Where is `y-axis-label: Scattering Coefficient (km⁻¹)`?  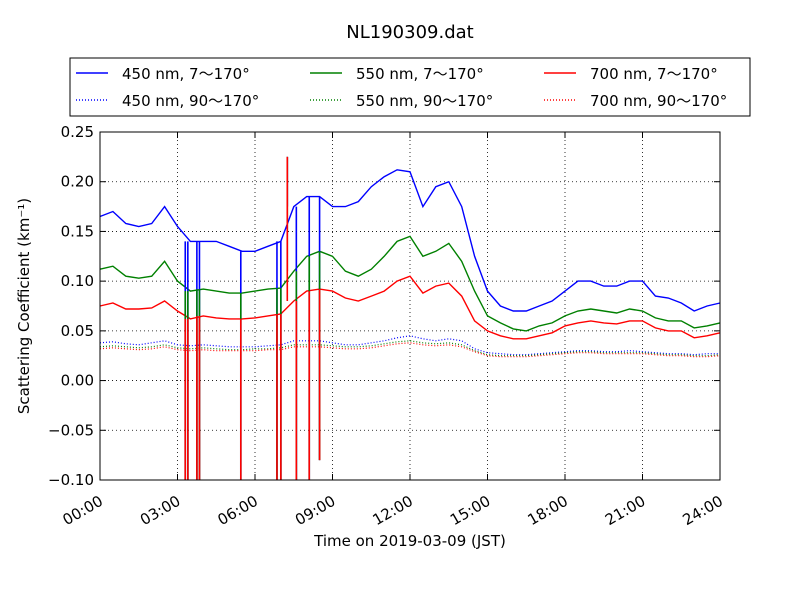
y-axis-label: Scattering Coefficient (km⁻¹) is located at coordinates (24, 306).